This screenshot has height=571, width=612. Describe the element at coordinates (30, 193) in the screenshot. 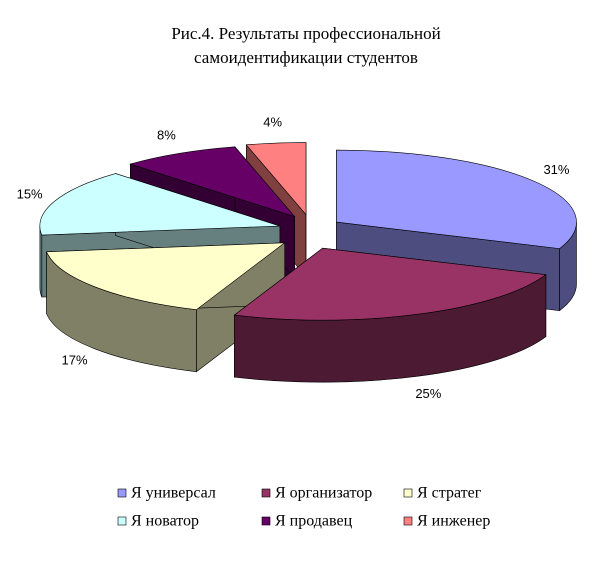

I see `data-label: 15%` at that location.